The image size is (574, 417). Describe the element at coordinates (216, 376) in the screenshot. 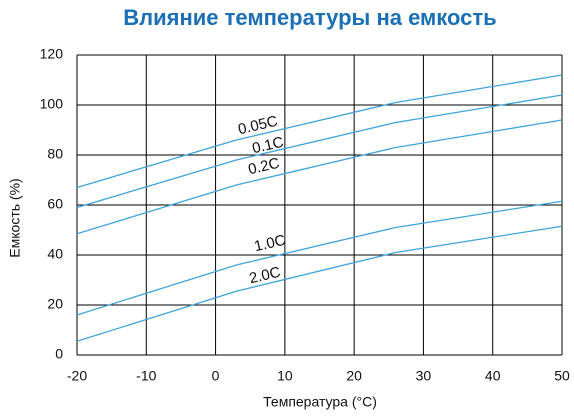

I see `x-tick-label: 0` at that location.